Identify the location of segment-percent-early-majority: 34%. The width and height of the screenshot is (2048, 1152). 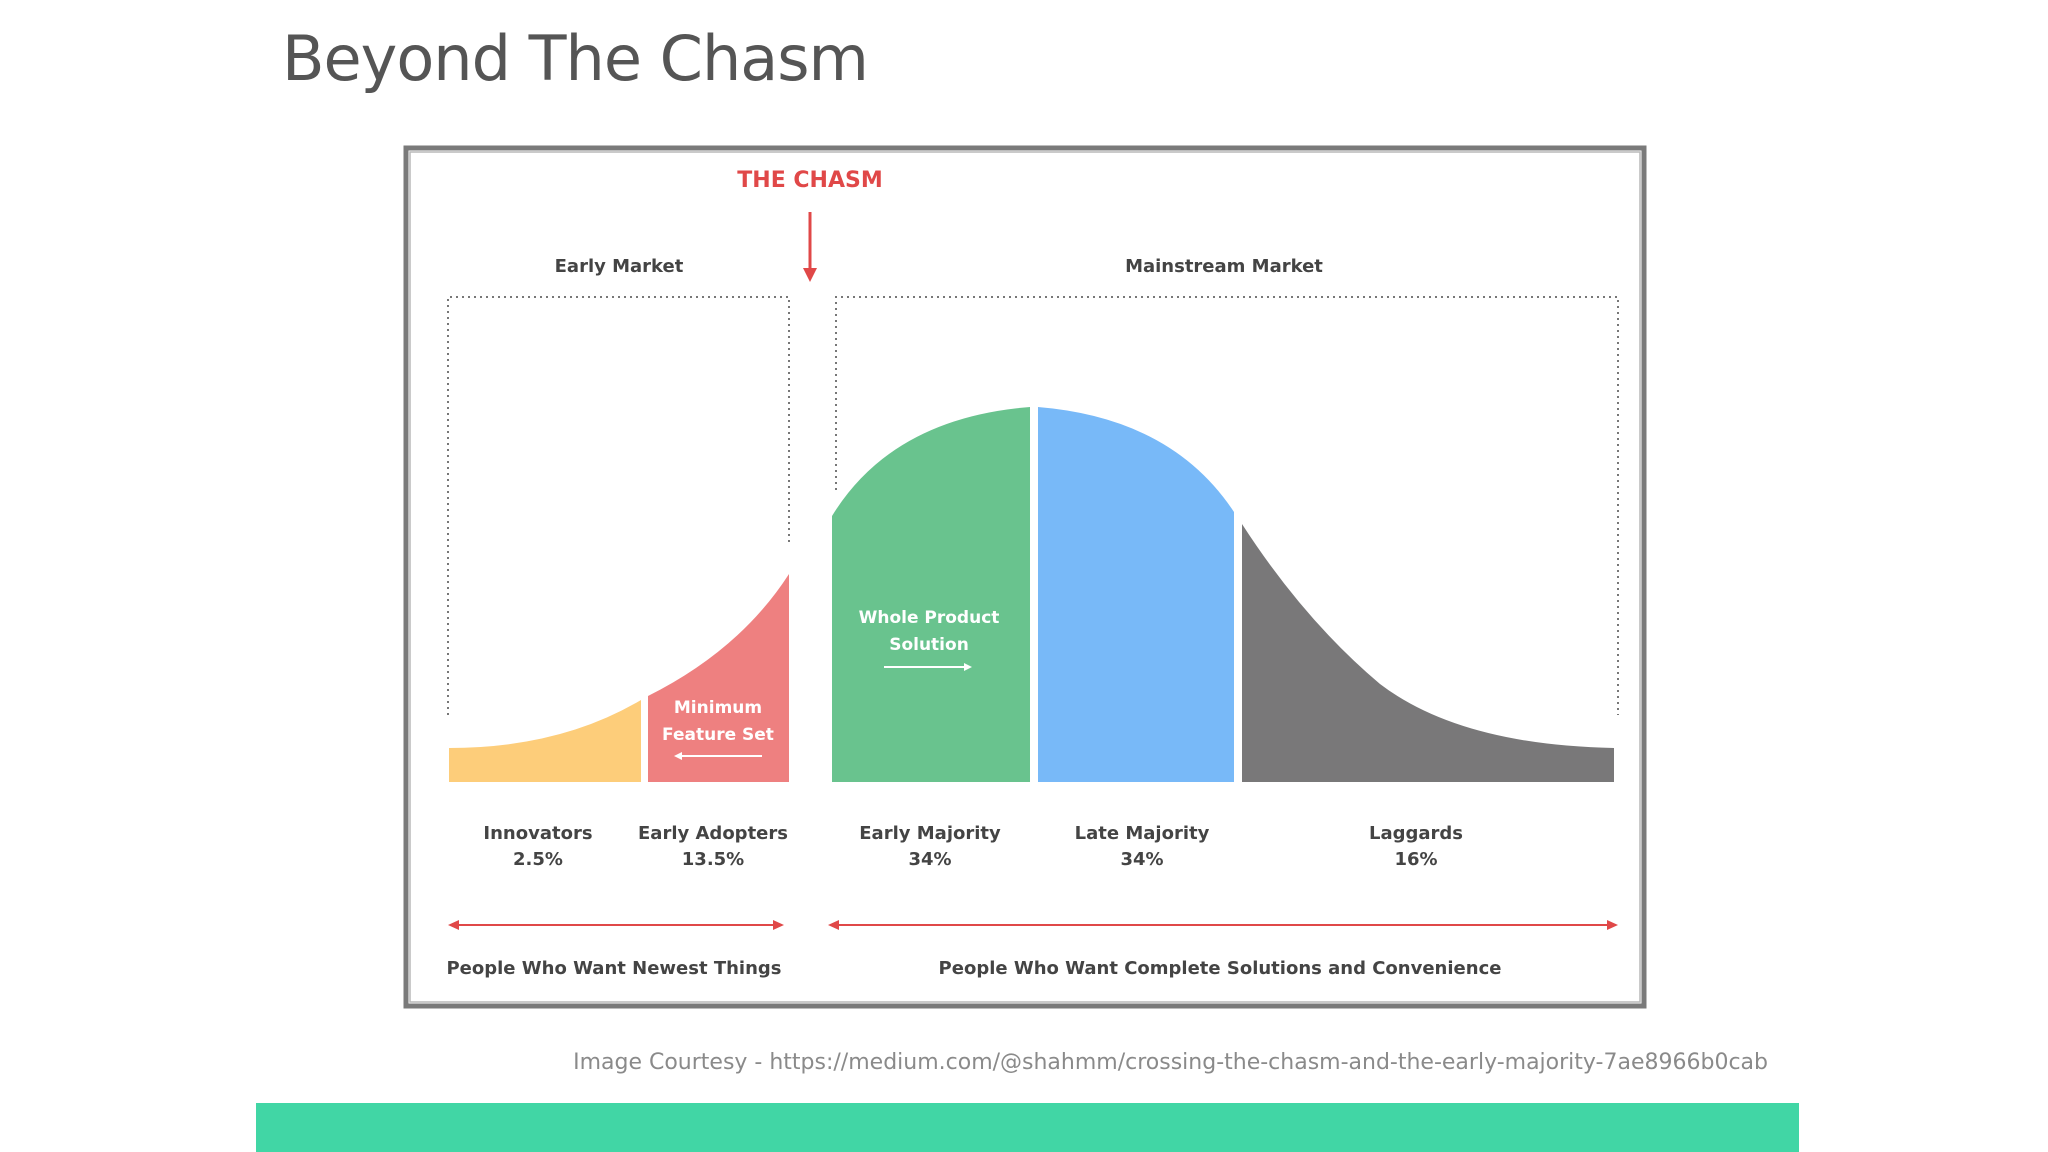
(929, 859).